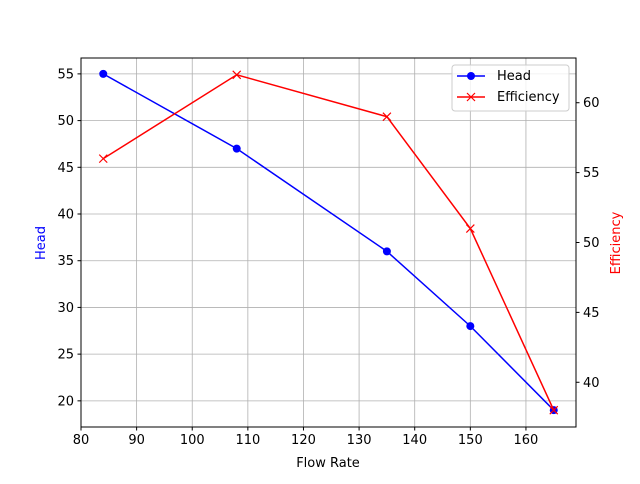 The height and width of the screenshot is (484, 640). Describe the element at coordinates (359, 440) in the screenshot. I see `x-tick-label: 130` at that location.